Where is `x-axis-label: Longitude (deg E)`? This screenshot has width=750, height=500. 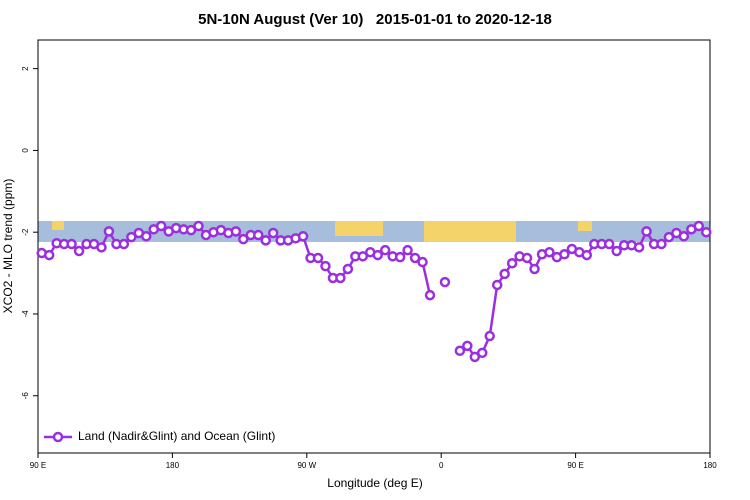
x-axis-label: Longitude (deg E) is located at coordinates (374, 483).